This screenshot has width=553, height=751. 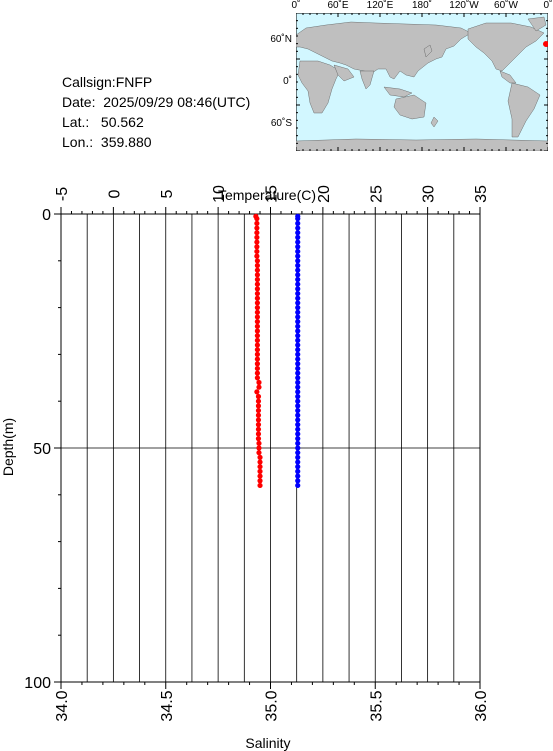 I want to click on land-south-america, so click(x=524, y=110).